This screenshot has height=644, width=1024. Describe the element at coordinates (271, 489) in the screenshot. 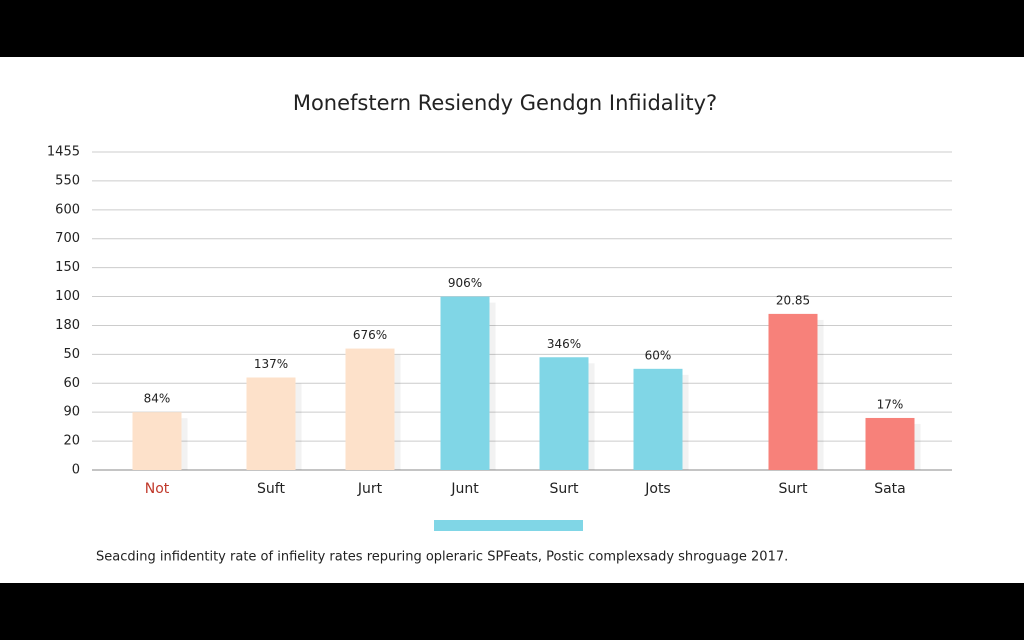

I see `x-tick-label: Suft` at that location.